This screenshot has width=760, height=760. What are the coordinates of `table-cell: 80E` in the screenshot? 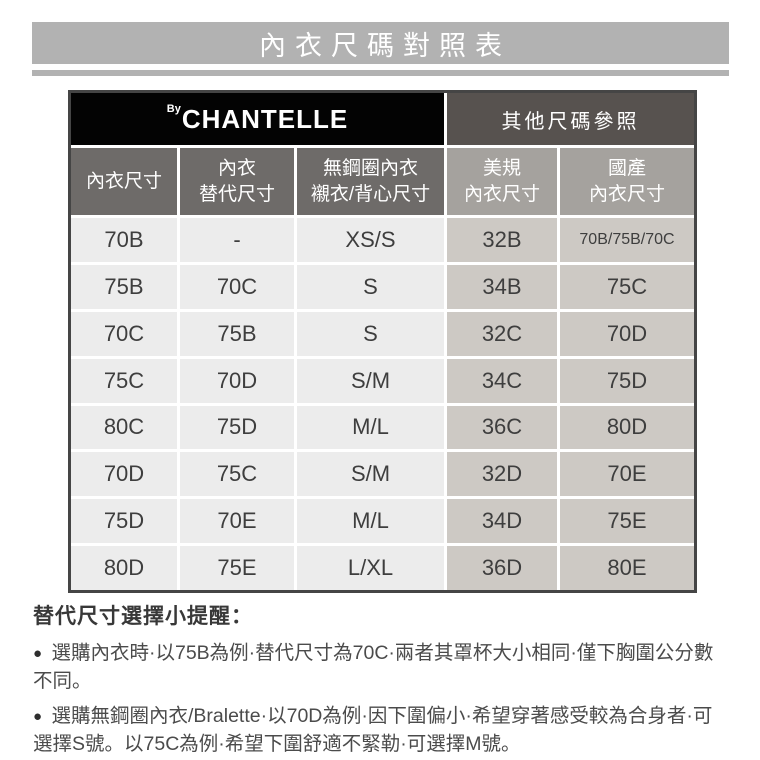 It's located at (627, 568).